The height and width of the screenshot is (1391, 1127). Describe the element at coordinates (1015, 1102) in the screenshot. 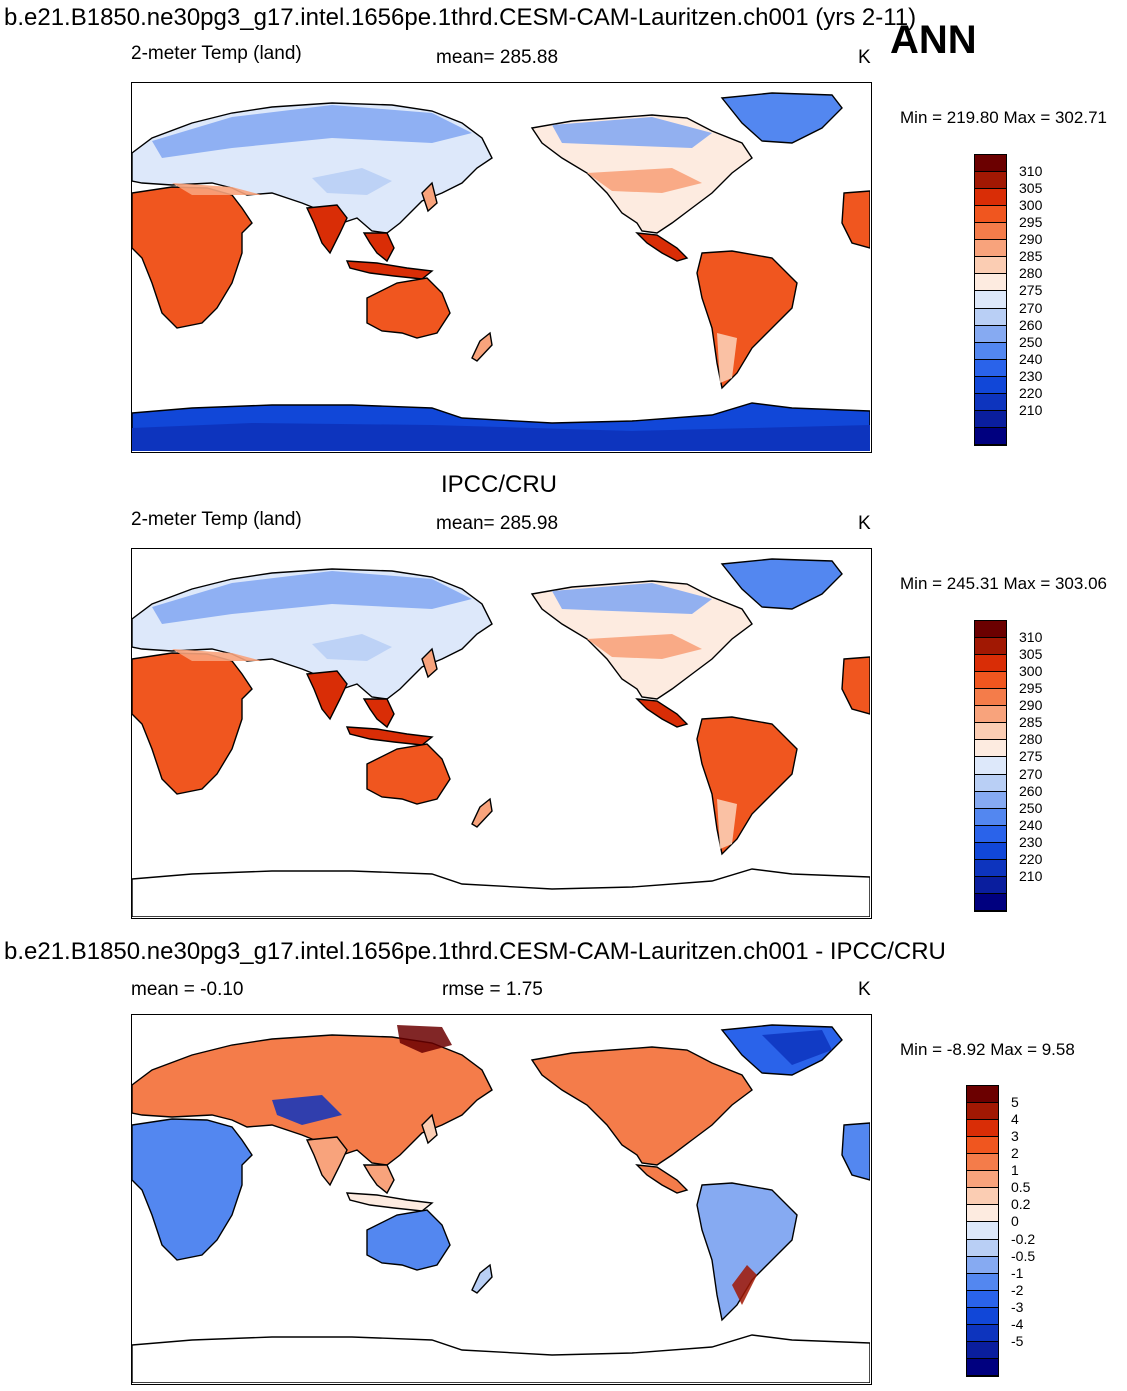

I see `panel3-colorbar-tick-label: 5` at that location.